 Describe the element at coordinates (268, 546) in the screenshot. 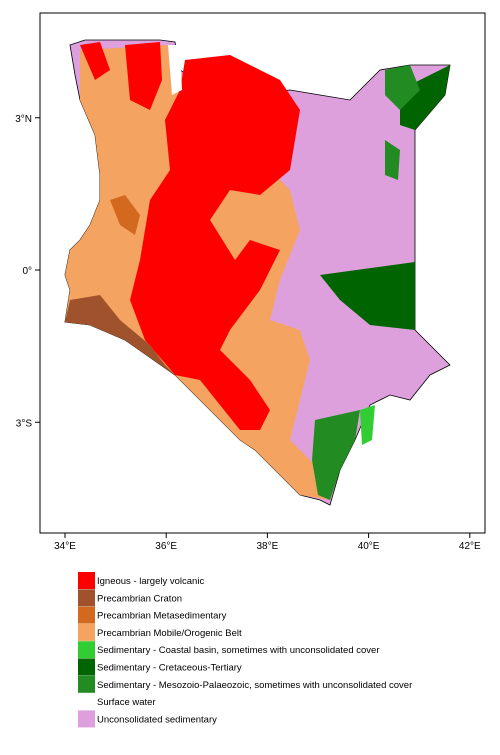

I see `x-tick-label: 38°E` at that location.